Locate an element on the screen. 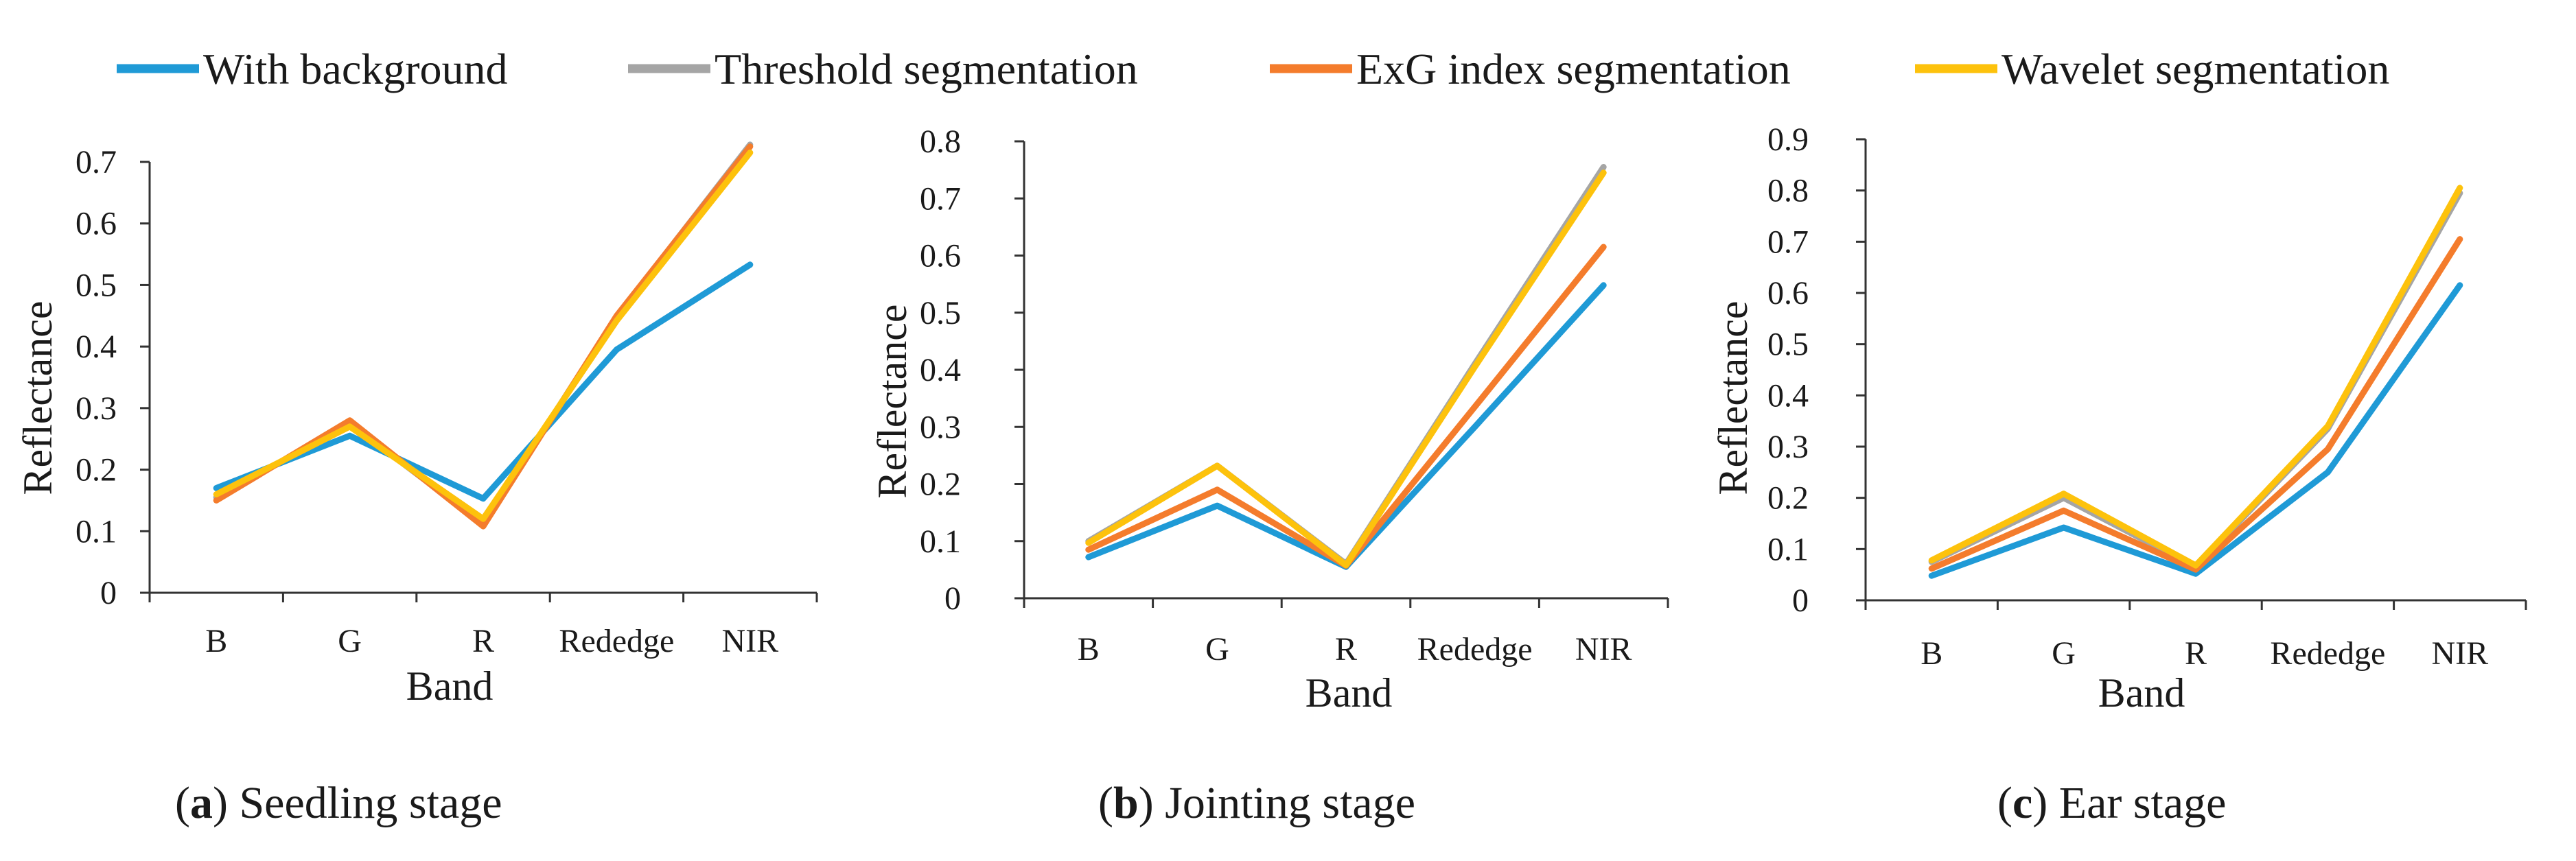  chart-caption: (a) Seedling stage is located at coordinates (338, 803).